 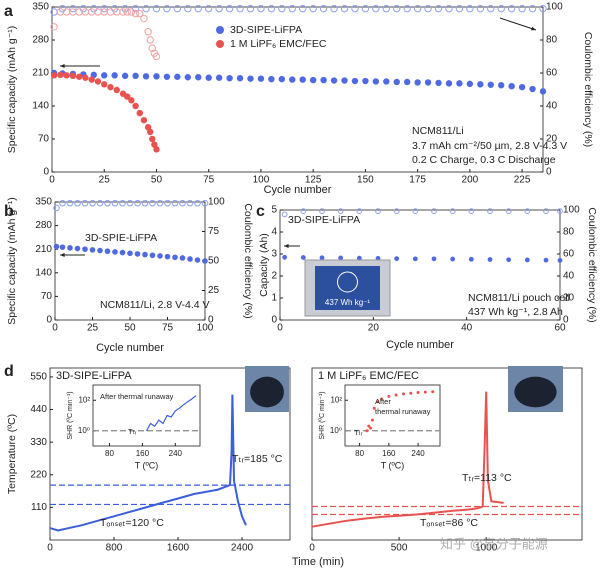 I want to click on y-tick-label: 70, so click(x=44, y=139).